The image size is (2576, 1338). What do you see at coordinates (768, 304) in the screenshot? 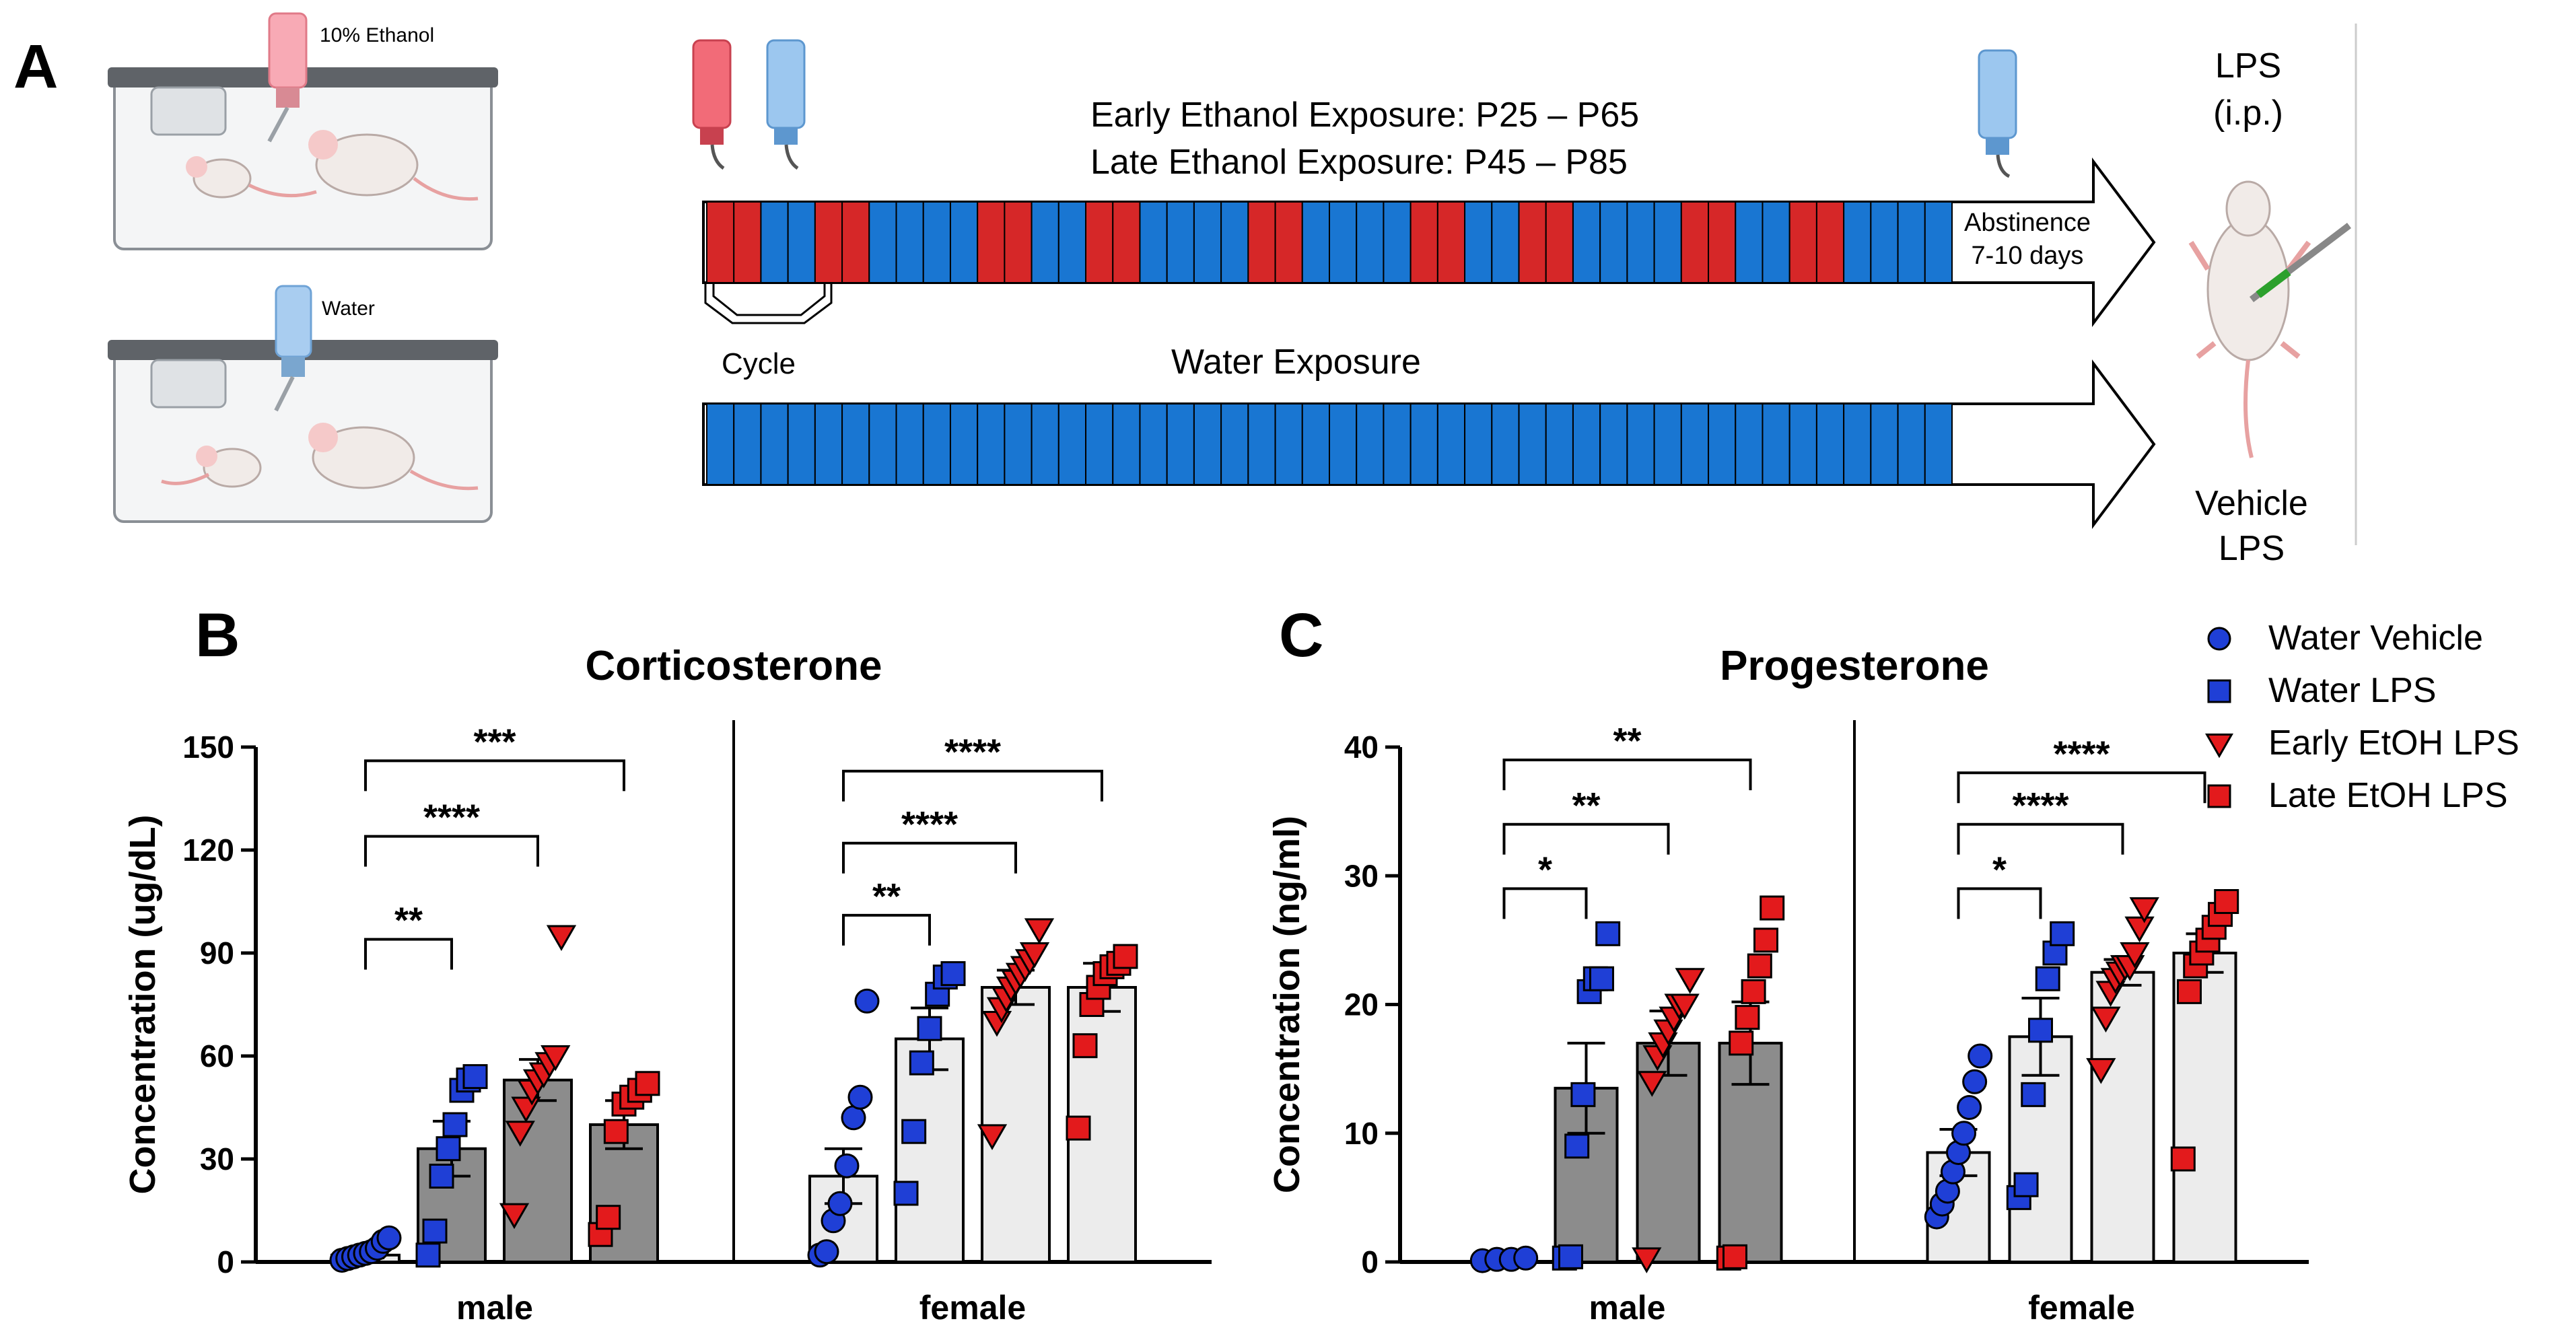
I see `cycle-bracket` at bounding box center [768, 304].